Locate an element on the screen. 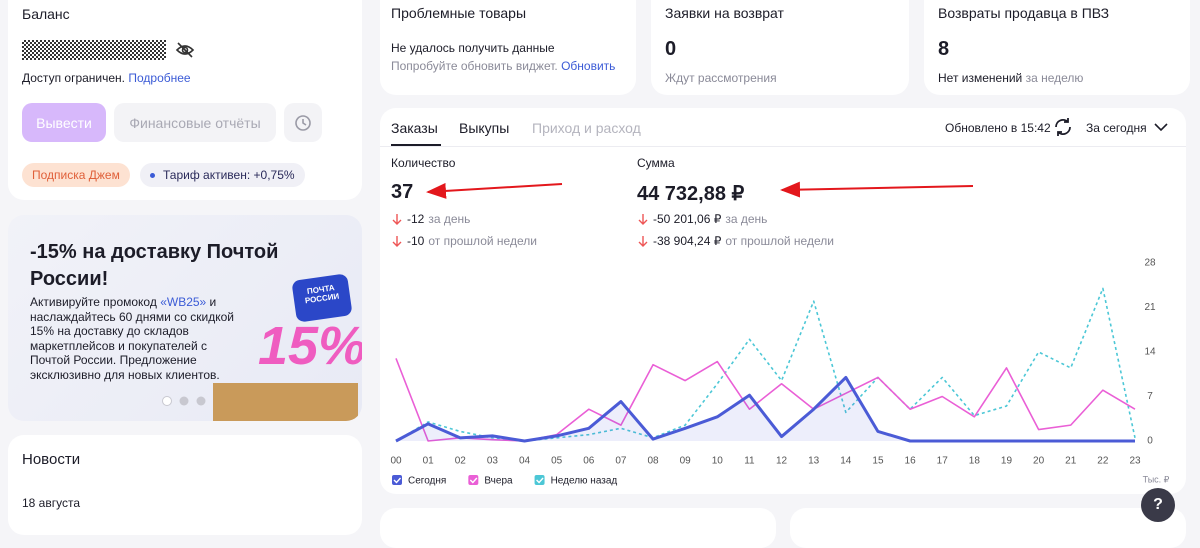 The height and width of the screenshot is (548, 1200). widget-value: 0 is located at coordinates (671, 49).